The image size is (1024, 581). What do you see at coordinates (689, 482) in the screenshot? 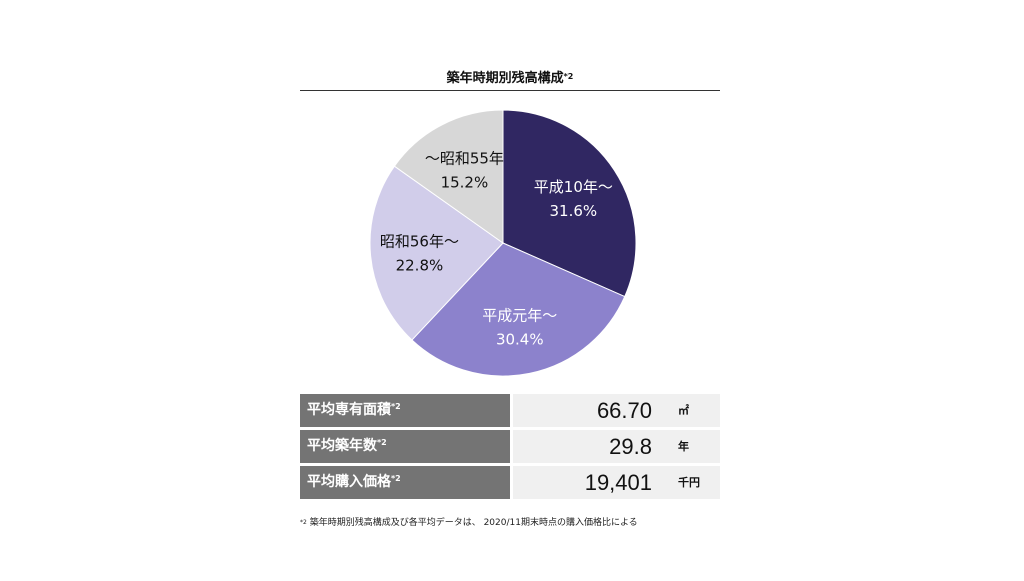
I see `stat-unit-price: 千円` at bounding box center [689, 482].